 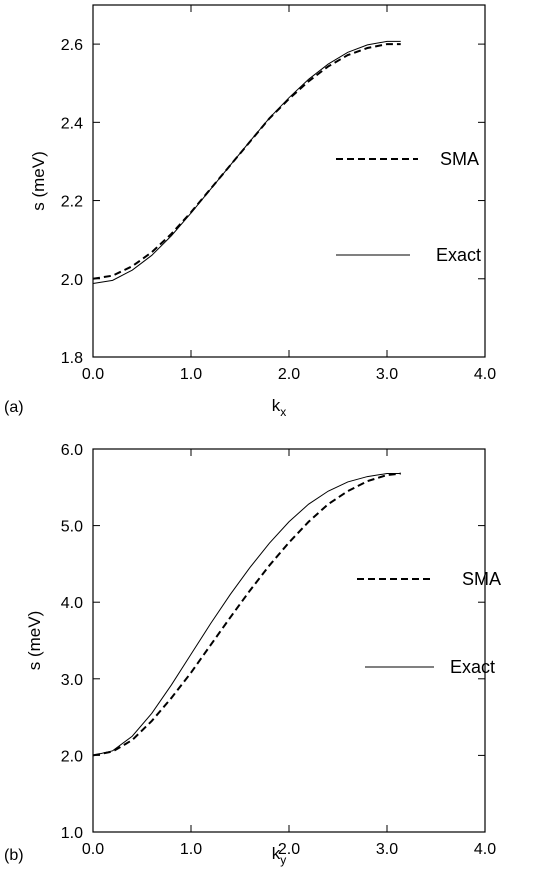 I want to click on x-axis-label: kx, so click(x=279, y=407).